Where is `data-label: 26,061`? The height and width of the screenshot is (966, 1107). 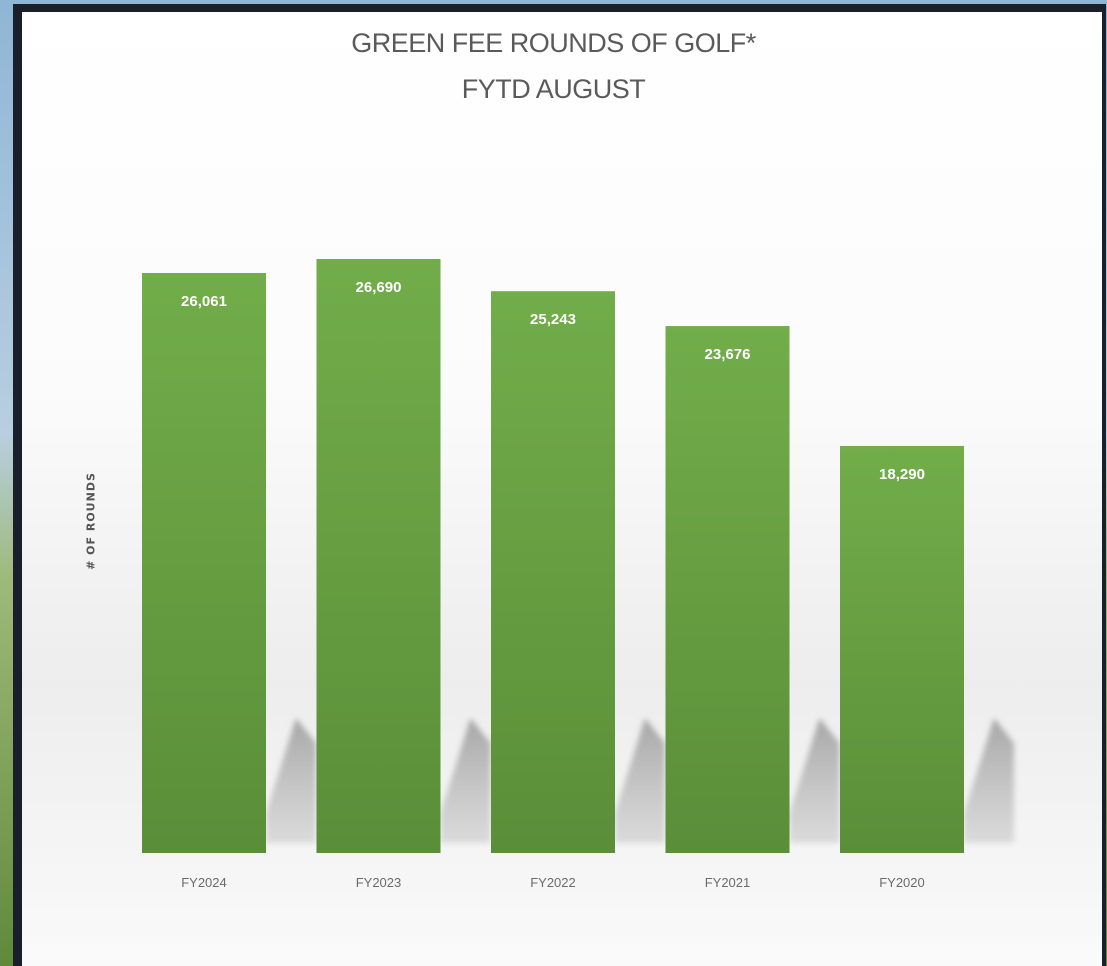
data-label: 26,061 is located at coordinates (204, 301).